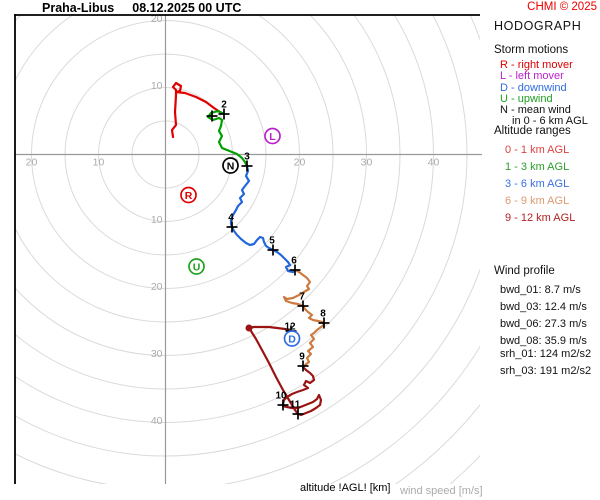 The height and width of the screenshot is (500, 600). I want to click on altitude-marker-label: 12, so click(290, 327).